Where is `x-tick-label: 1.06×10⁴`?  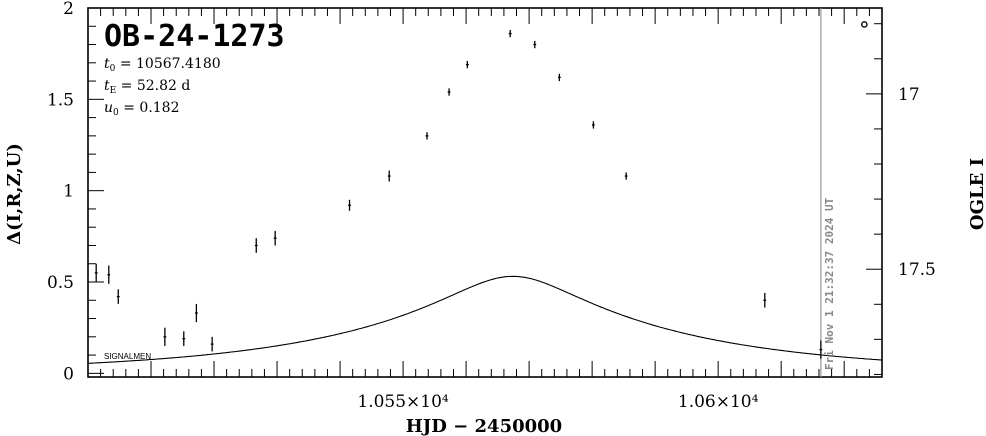 x-tick-label: 1.06×10⁴ is located at coordinates (718, 402).